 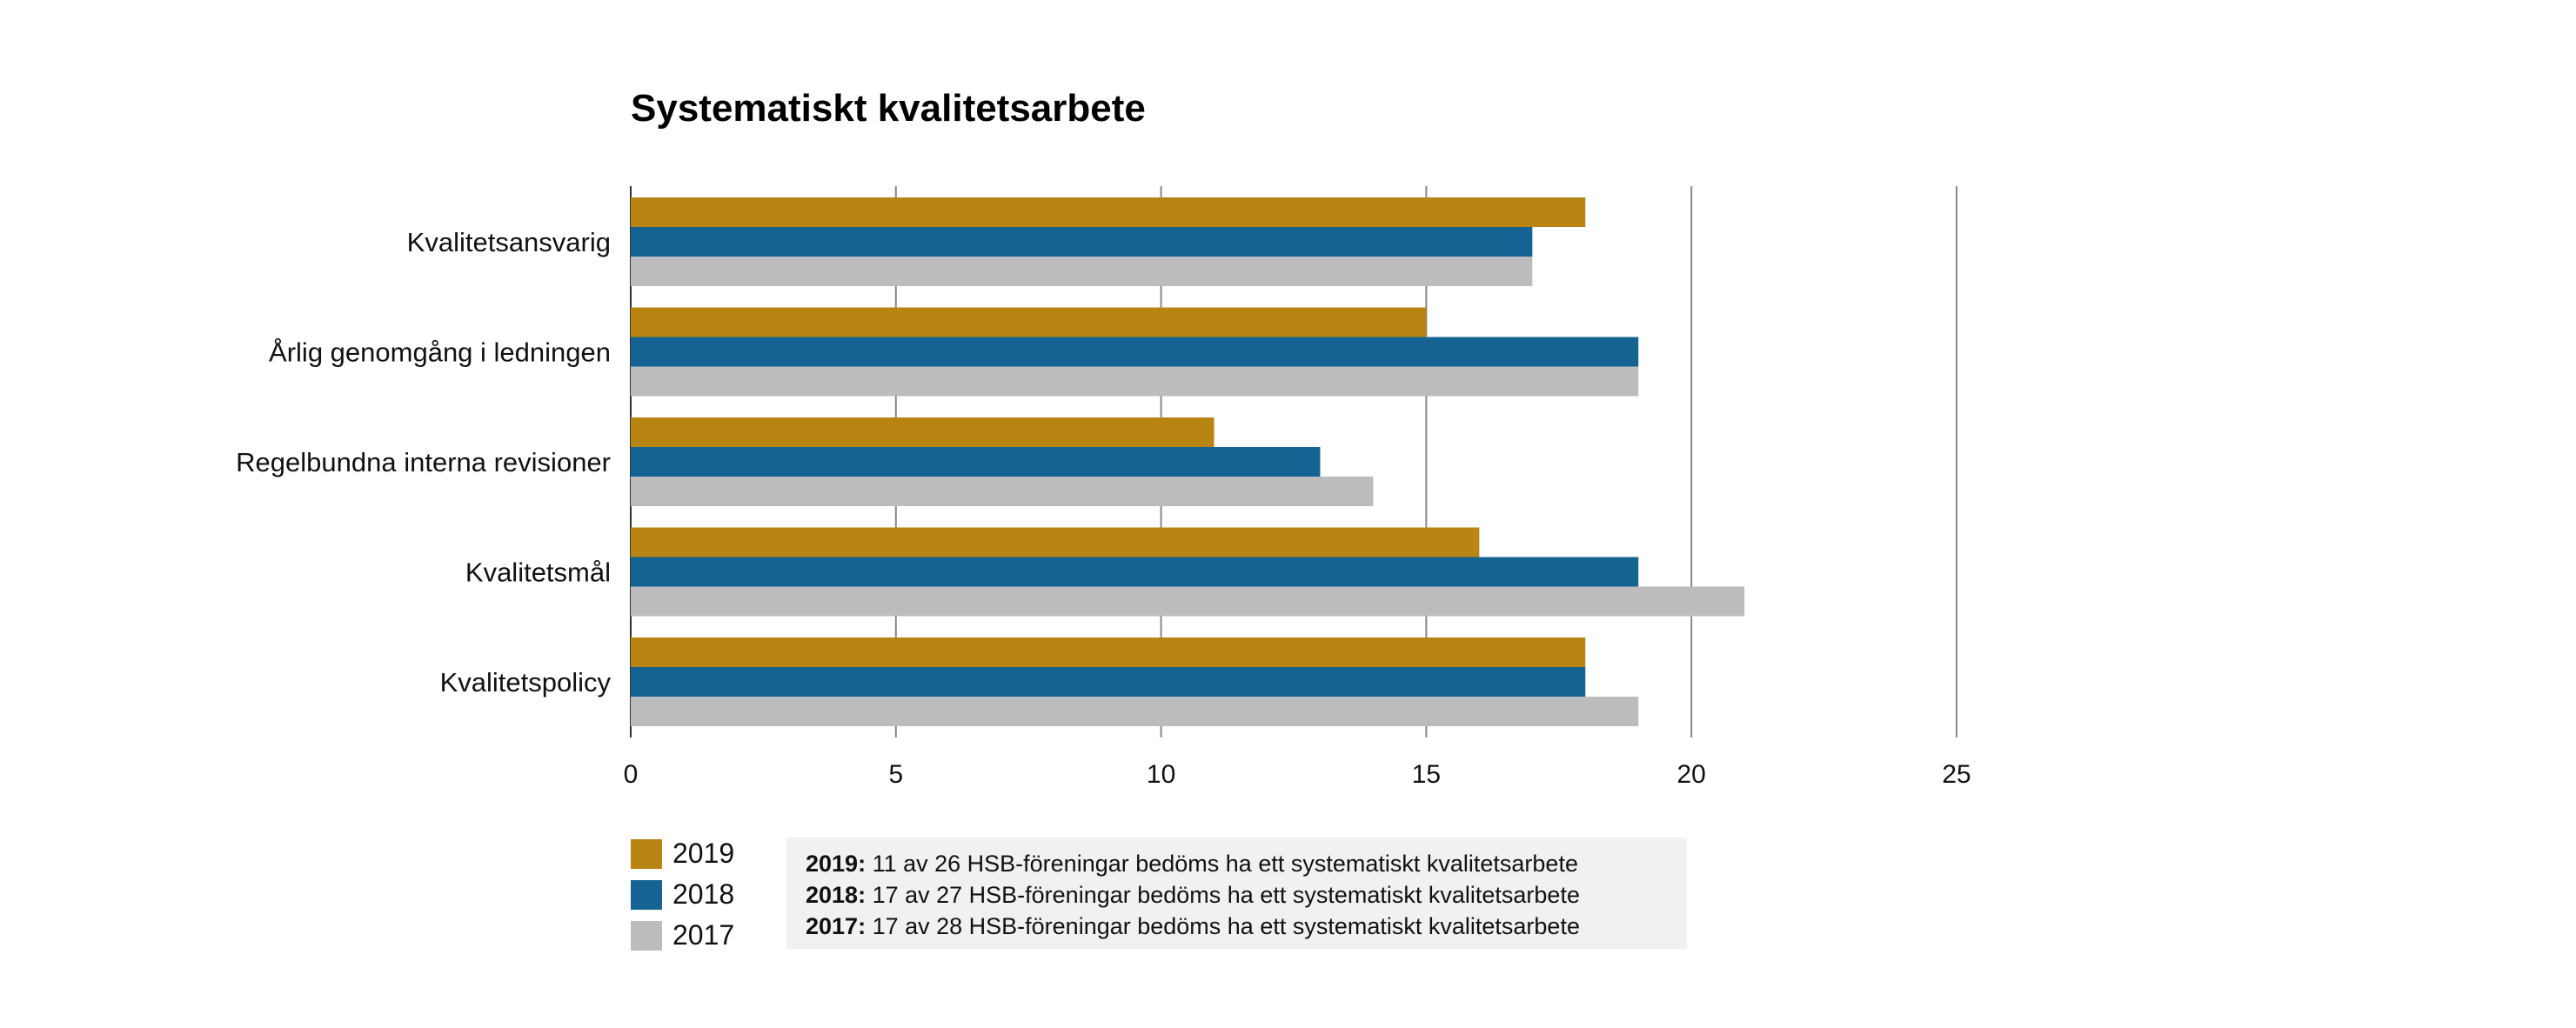 What do you see at coordinates (631, 774) in the screenshot?
I see `x-tick-label: 0` at bounding box center [631, 774].